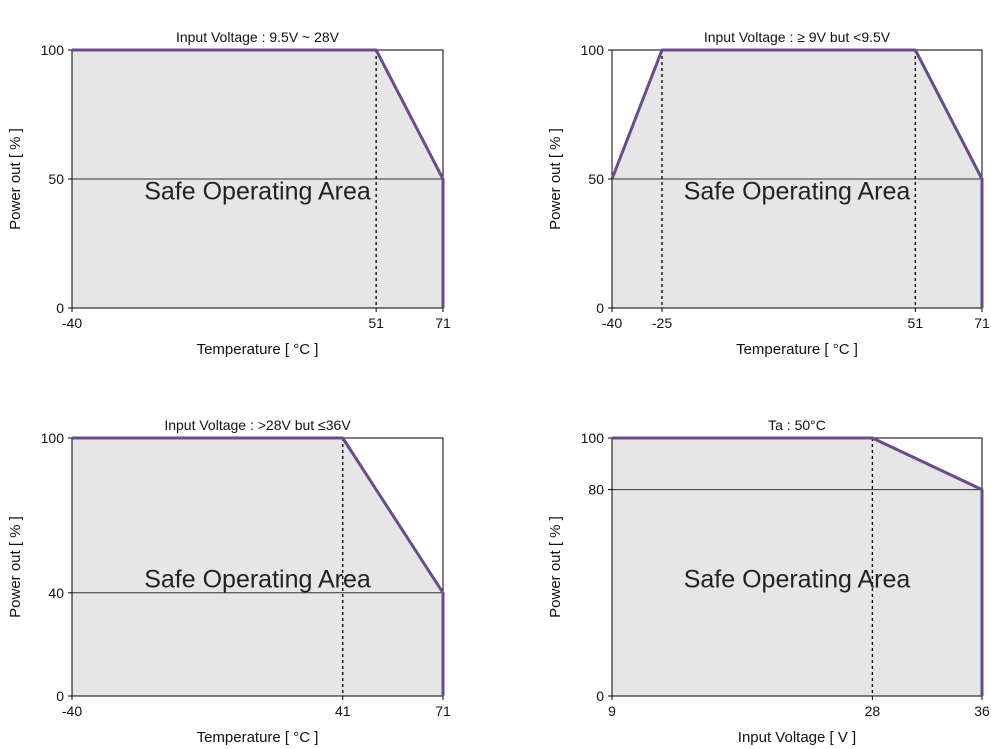 The width and height of the screenshot is (991, 749). What do you see at coordinates (797, 425) in the screenshot?
I see `chart-title: Ta : 50°C` at bounding box center [797, 425].